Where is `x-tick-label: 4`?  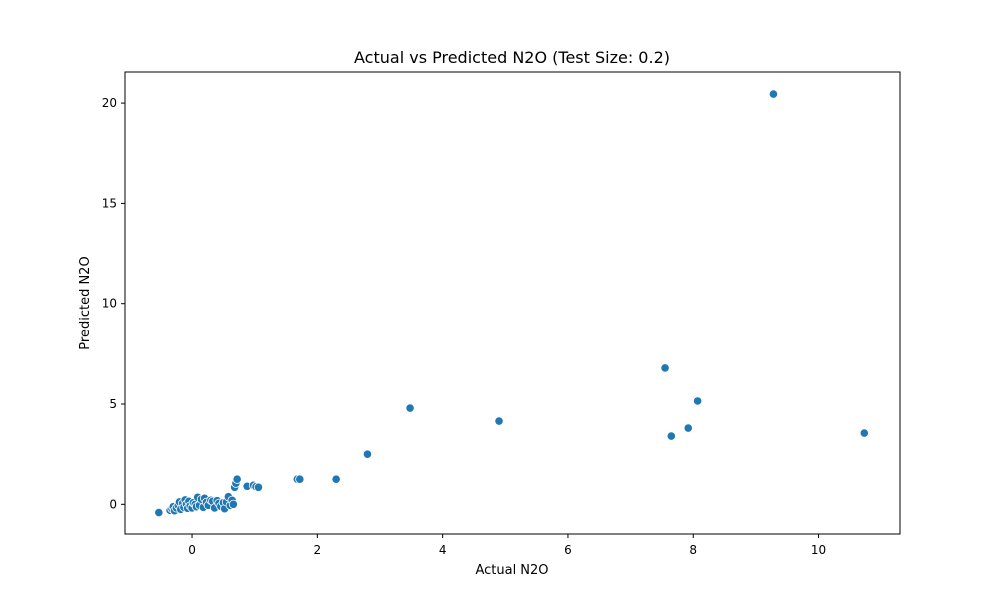
x-tick-label: 4 is located at coordinates (443, 550).